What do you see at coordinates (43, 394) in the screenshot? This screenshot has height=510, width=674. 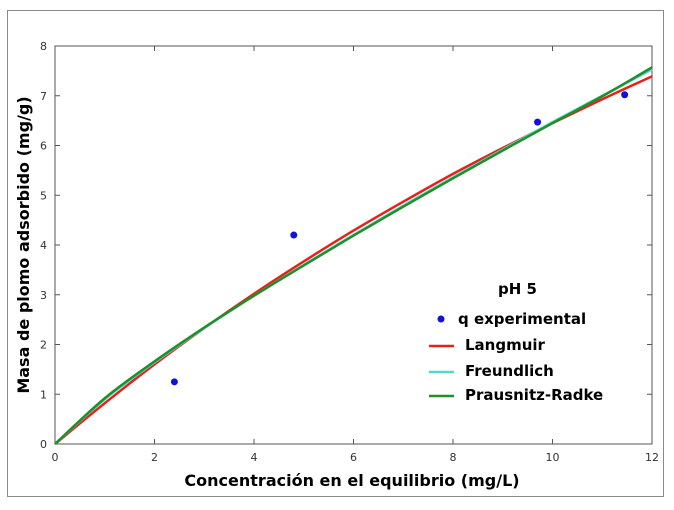 I see `y-tick-label-1: 1` at bounding box center [43, 394].